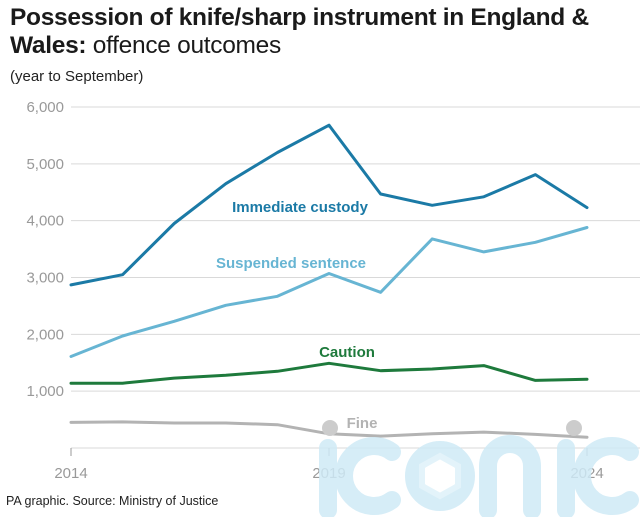 This screenshot has width=640, height=517. What do you see at coordinates (45, 164) in the screenshot?
I see `y-tick-label: 5,000` at bounding box center [45, 164].